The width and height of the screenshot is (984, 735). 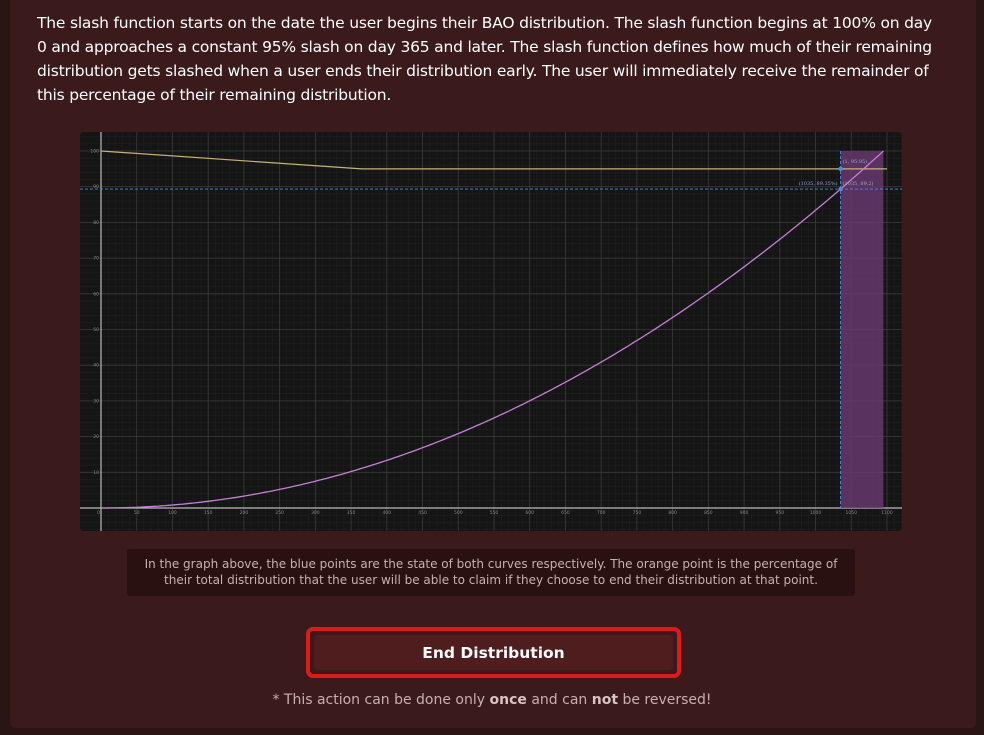 I want to click on x-tick-label: 1100, so click(x=887, y=513).